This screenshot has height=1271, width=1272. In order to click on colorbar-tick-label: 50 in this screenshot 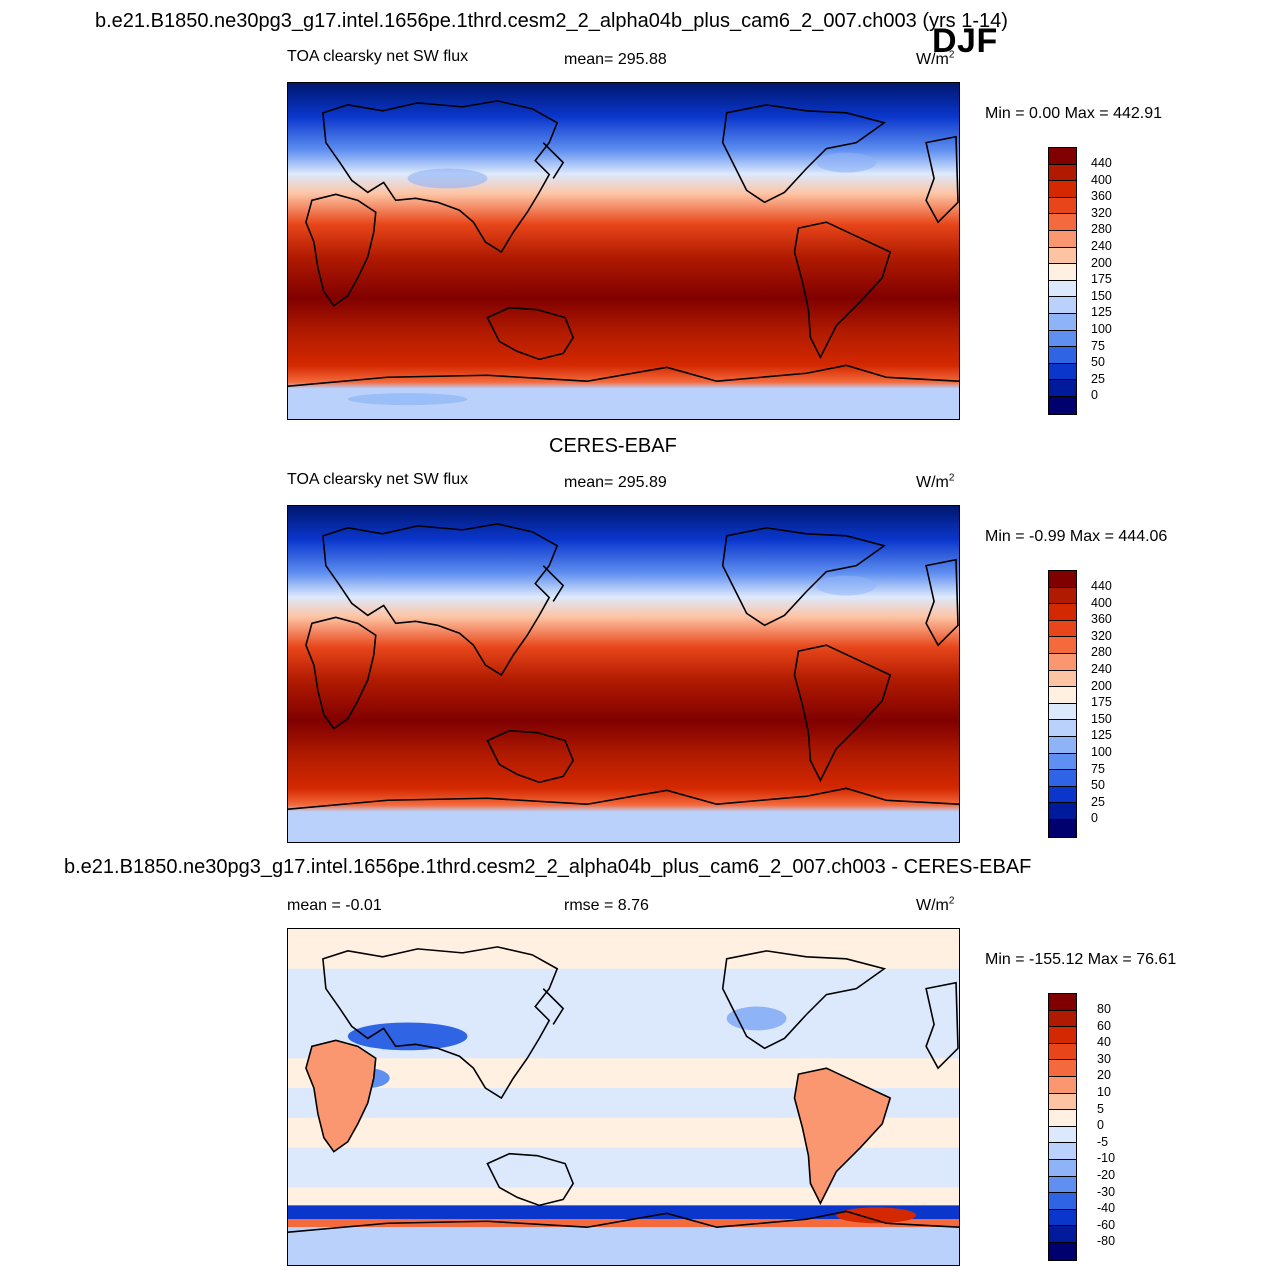, I will do `click(1098, 785)`.